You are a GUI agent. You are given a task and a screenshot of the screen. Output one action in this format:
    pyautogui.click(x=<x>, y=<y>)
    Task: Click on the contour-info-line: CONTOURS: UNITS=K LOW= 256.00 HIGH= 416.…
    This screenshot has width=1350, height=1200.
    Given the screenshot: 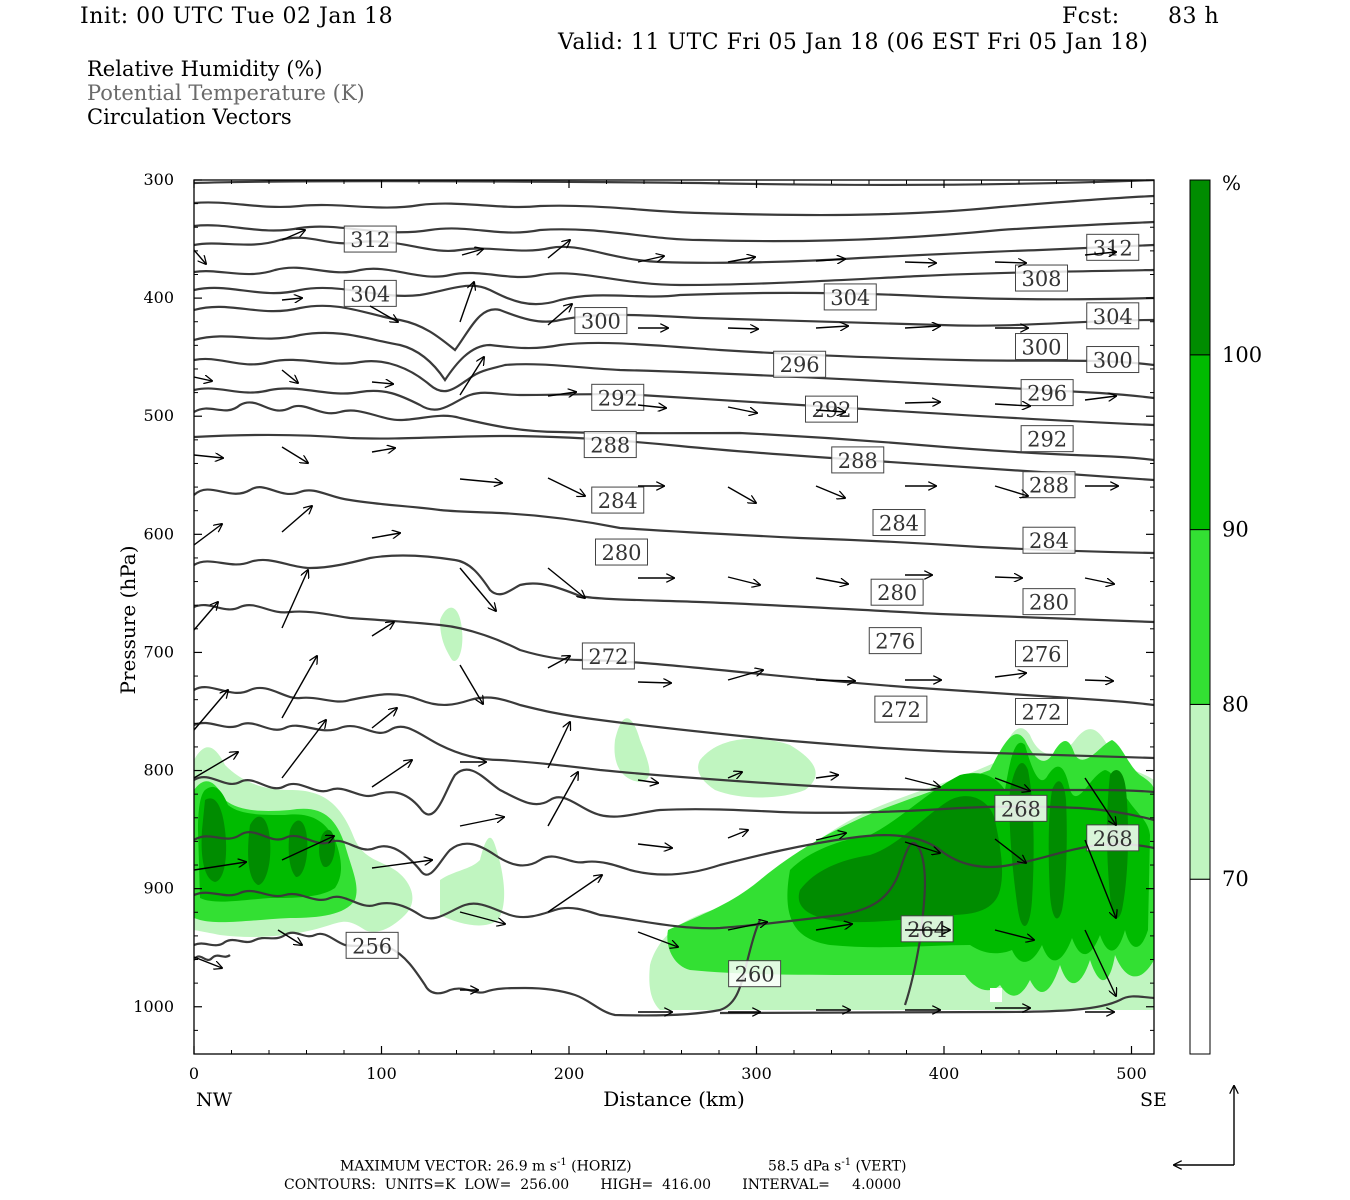 What is the action you would take?
    pyautogui.click(x=593, y=1185)
    